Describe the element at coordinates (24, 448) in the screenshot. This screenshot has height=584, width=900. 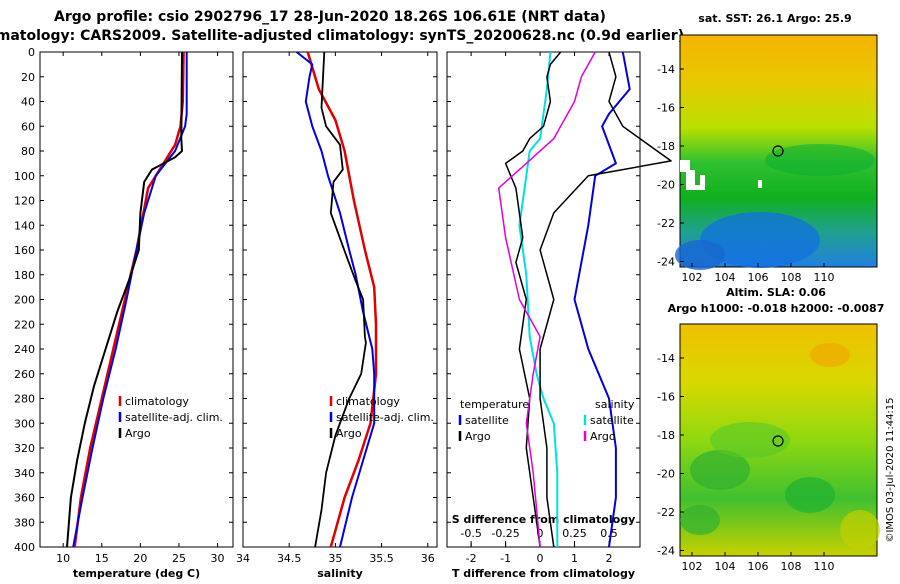
I see `y-tick-label: 320` at that location.